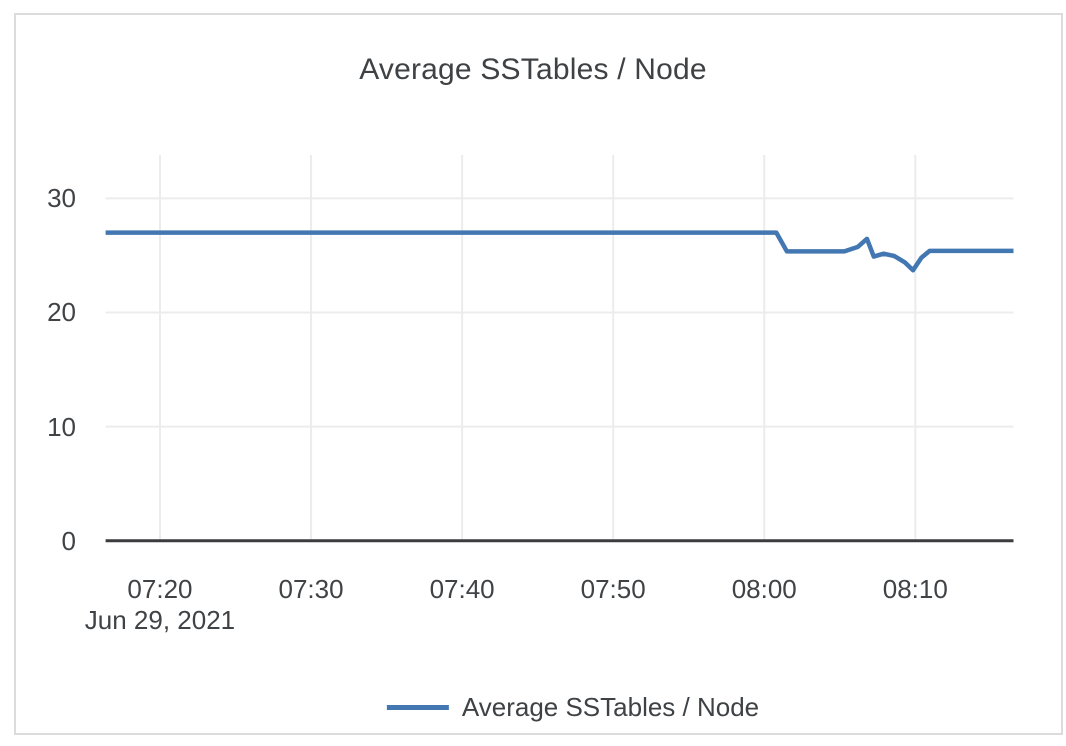 The image size is (1066, 746). I want to click on x-tick-label: 07:20, so click(160, 589).